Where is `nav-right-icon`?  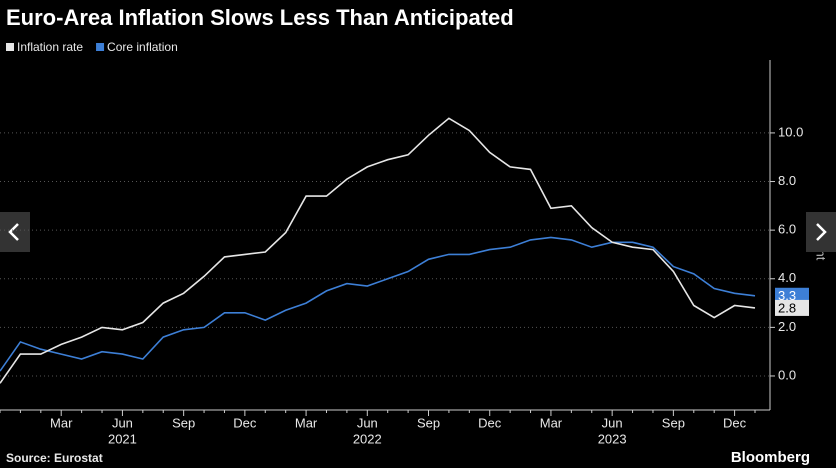
nav-right-icon is located at coordinates (821, 232).